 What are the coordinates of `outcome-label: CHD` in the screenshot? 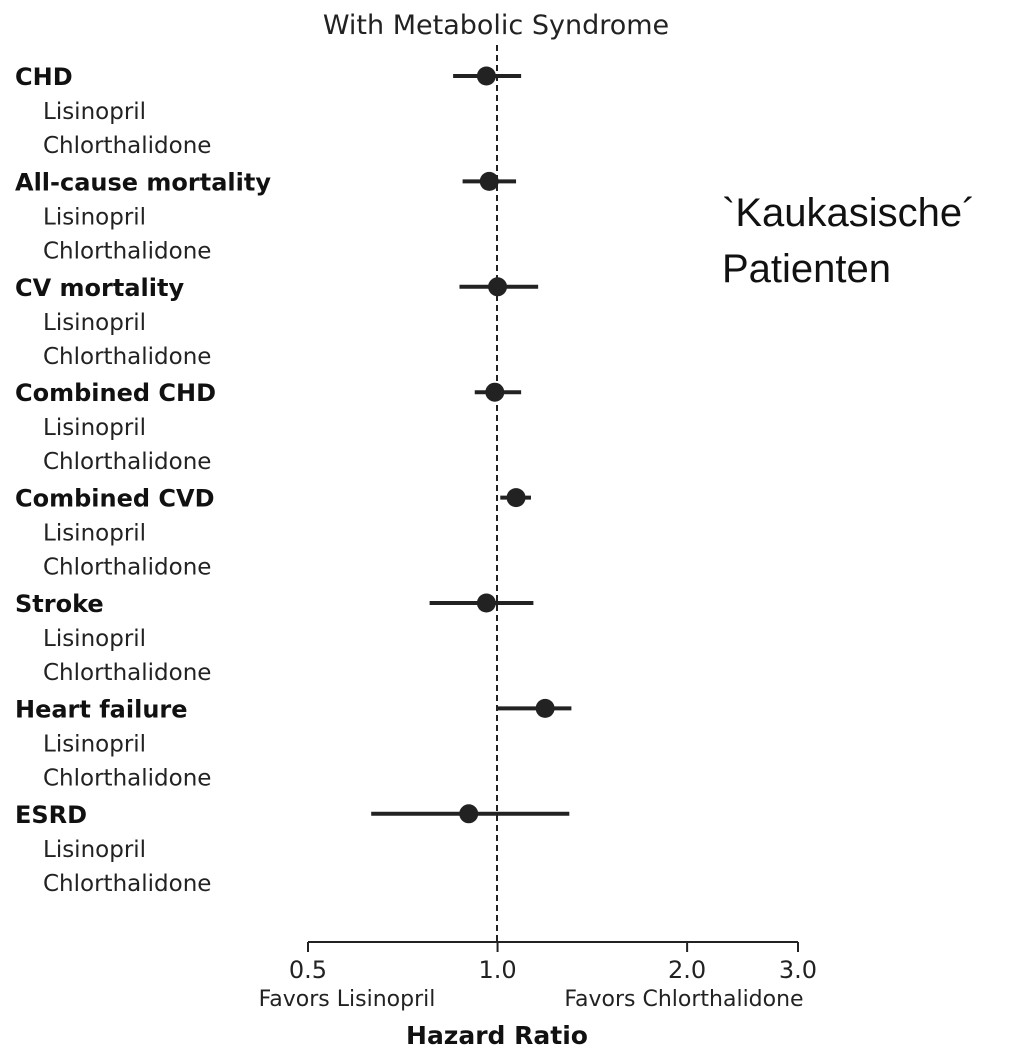 It's located at (44, 77).